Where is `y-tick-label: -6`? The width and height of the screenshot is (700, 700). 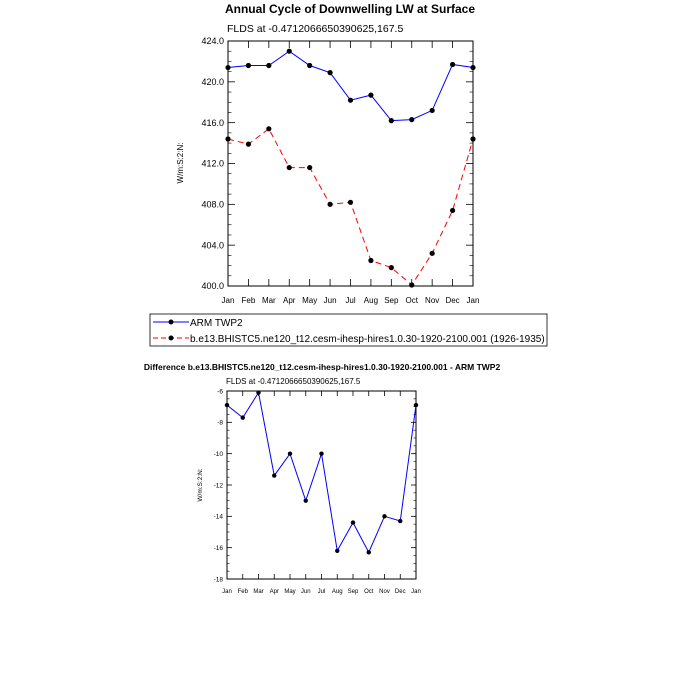
y-tick-label: -6 is located at coordinates (220, 391).